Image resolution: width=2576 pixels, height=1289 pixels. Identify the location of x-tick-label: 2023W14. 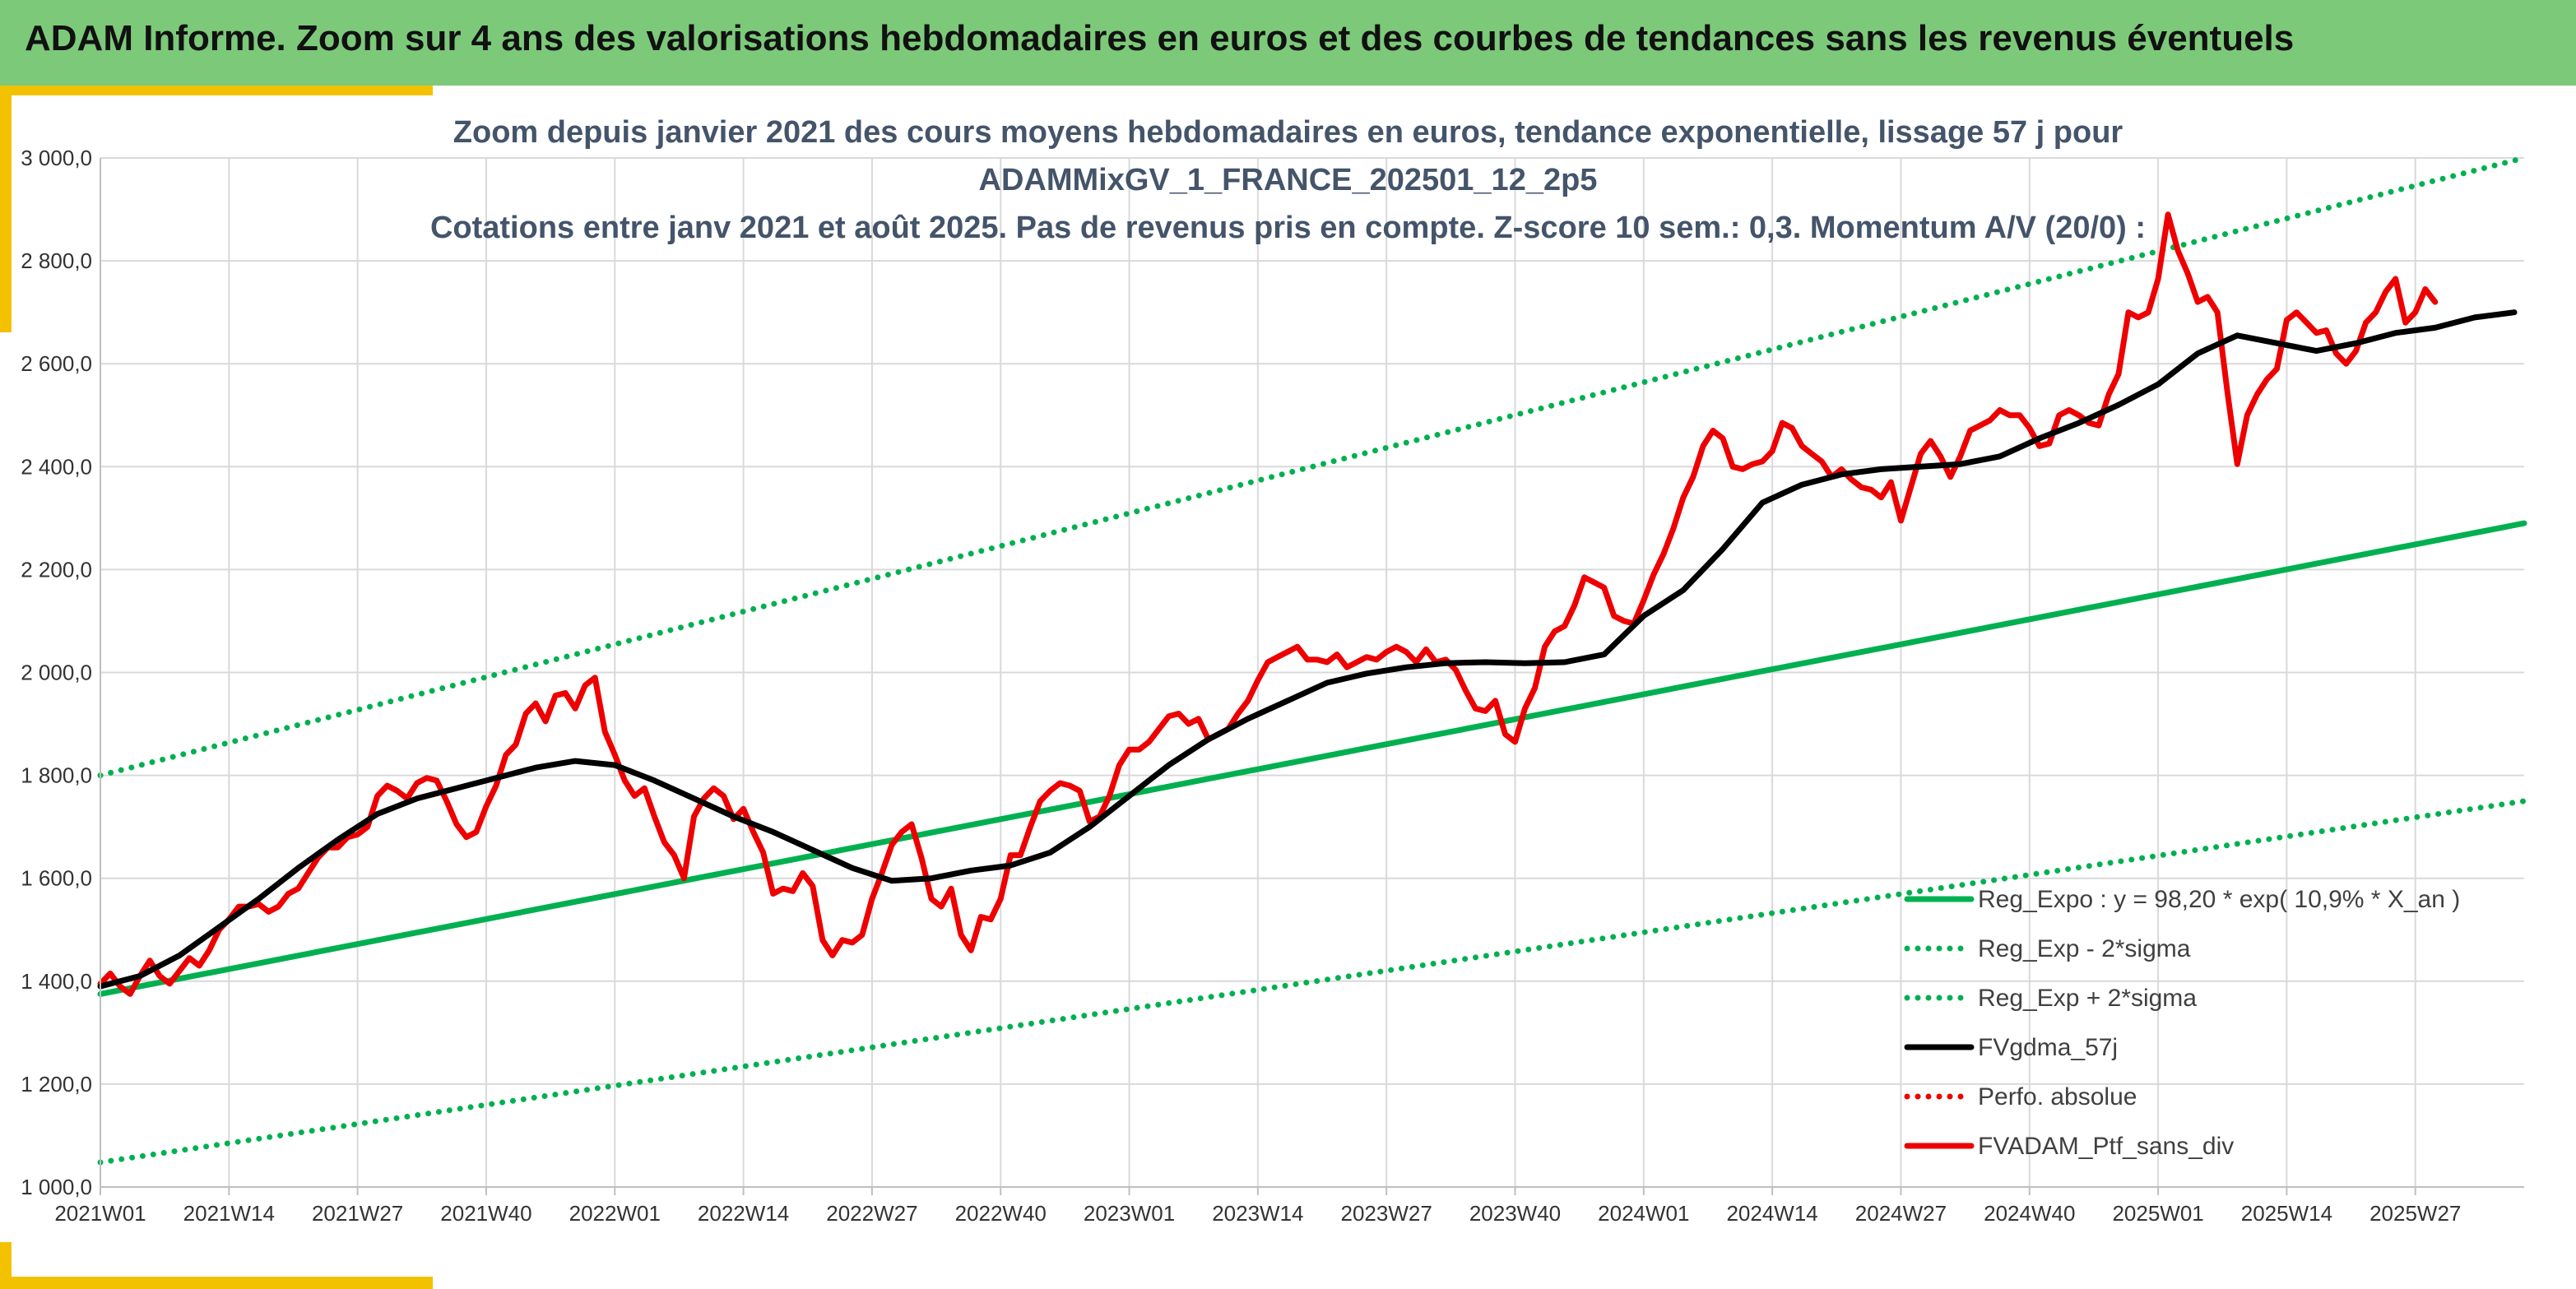
(1258, 1213).